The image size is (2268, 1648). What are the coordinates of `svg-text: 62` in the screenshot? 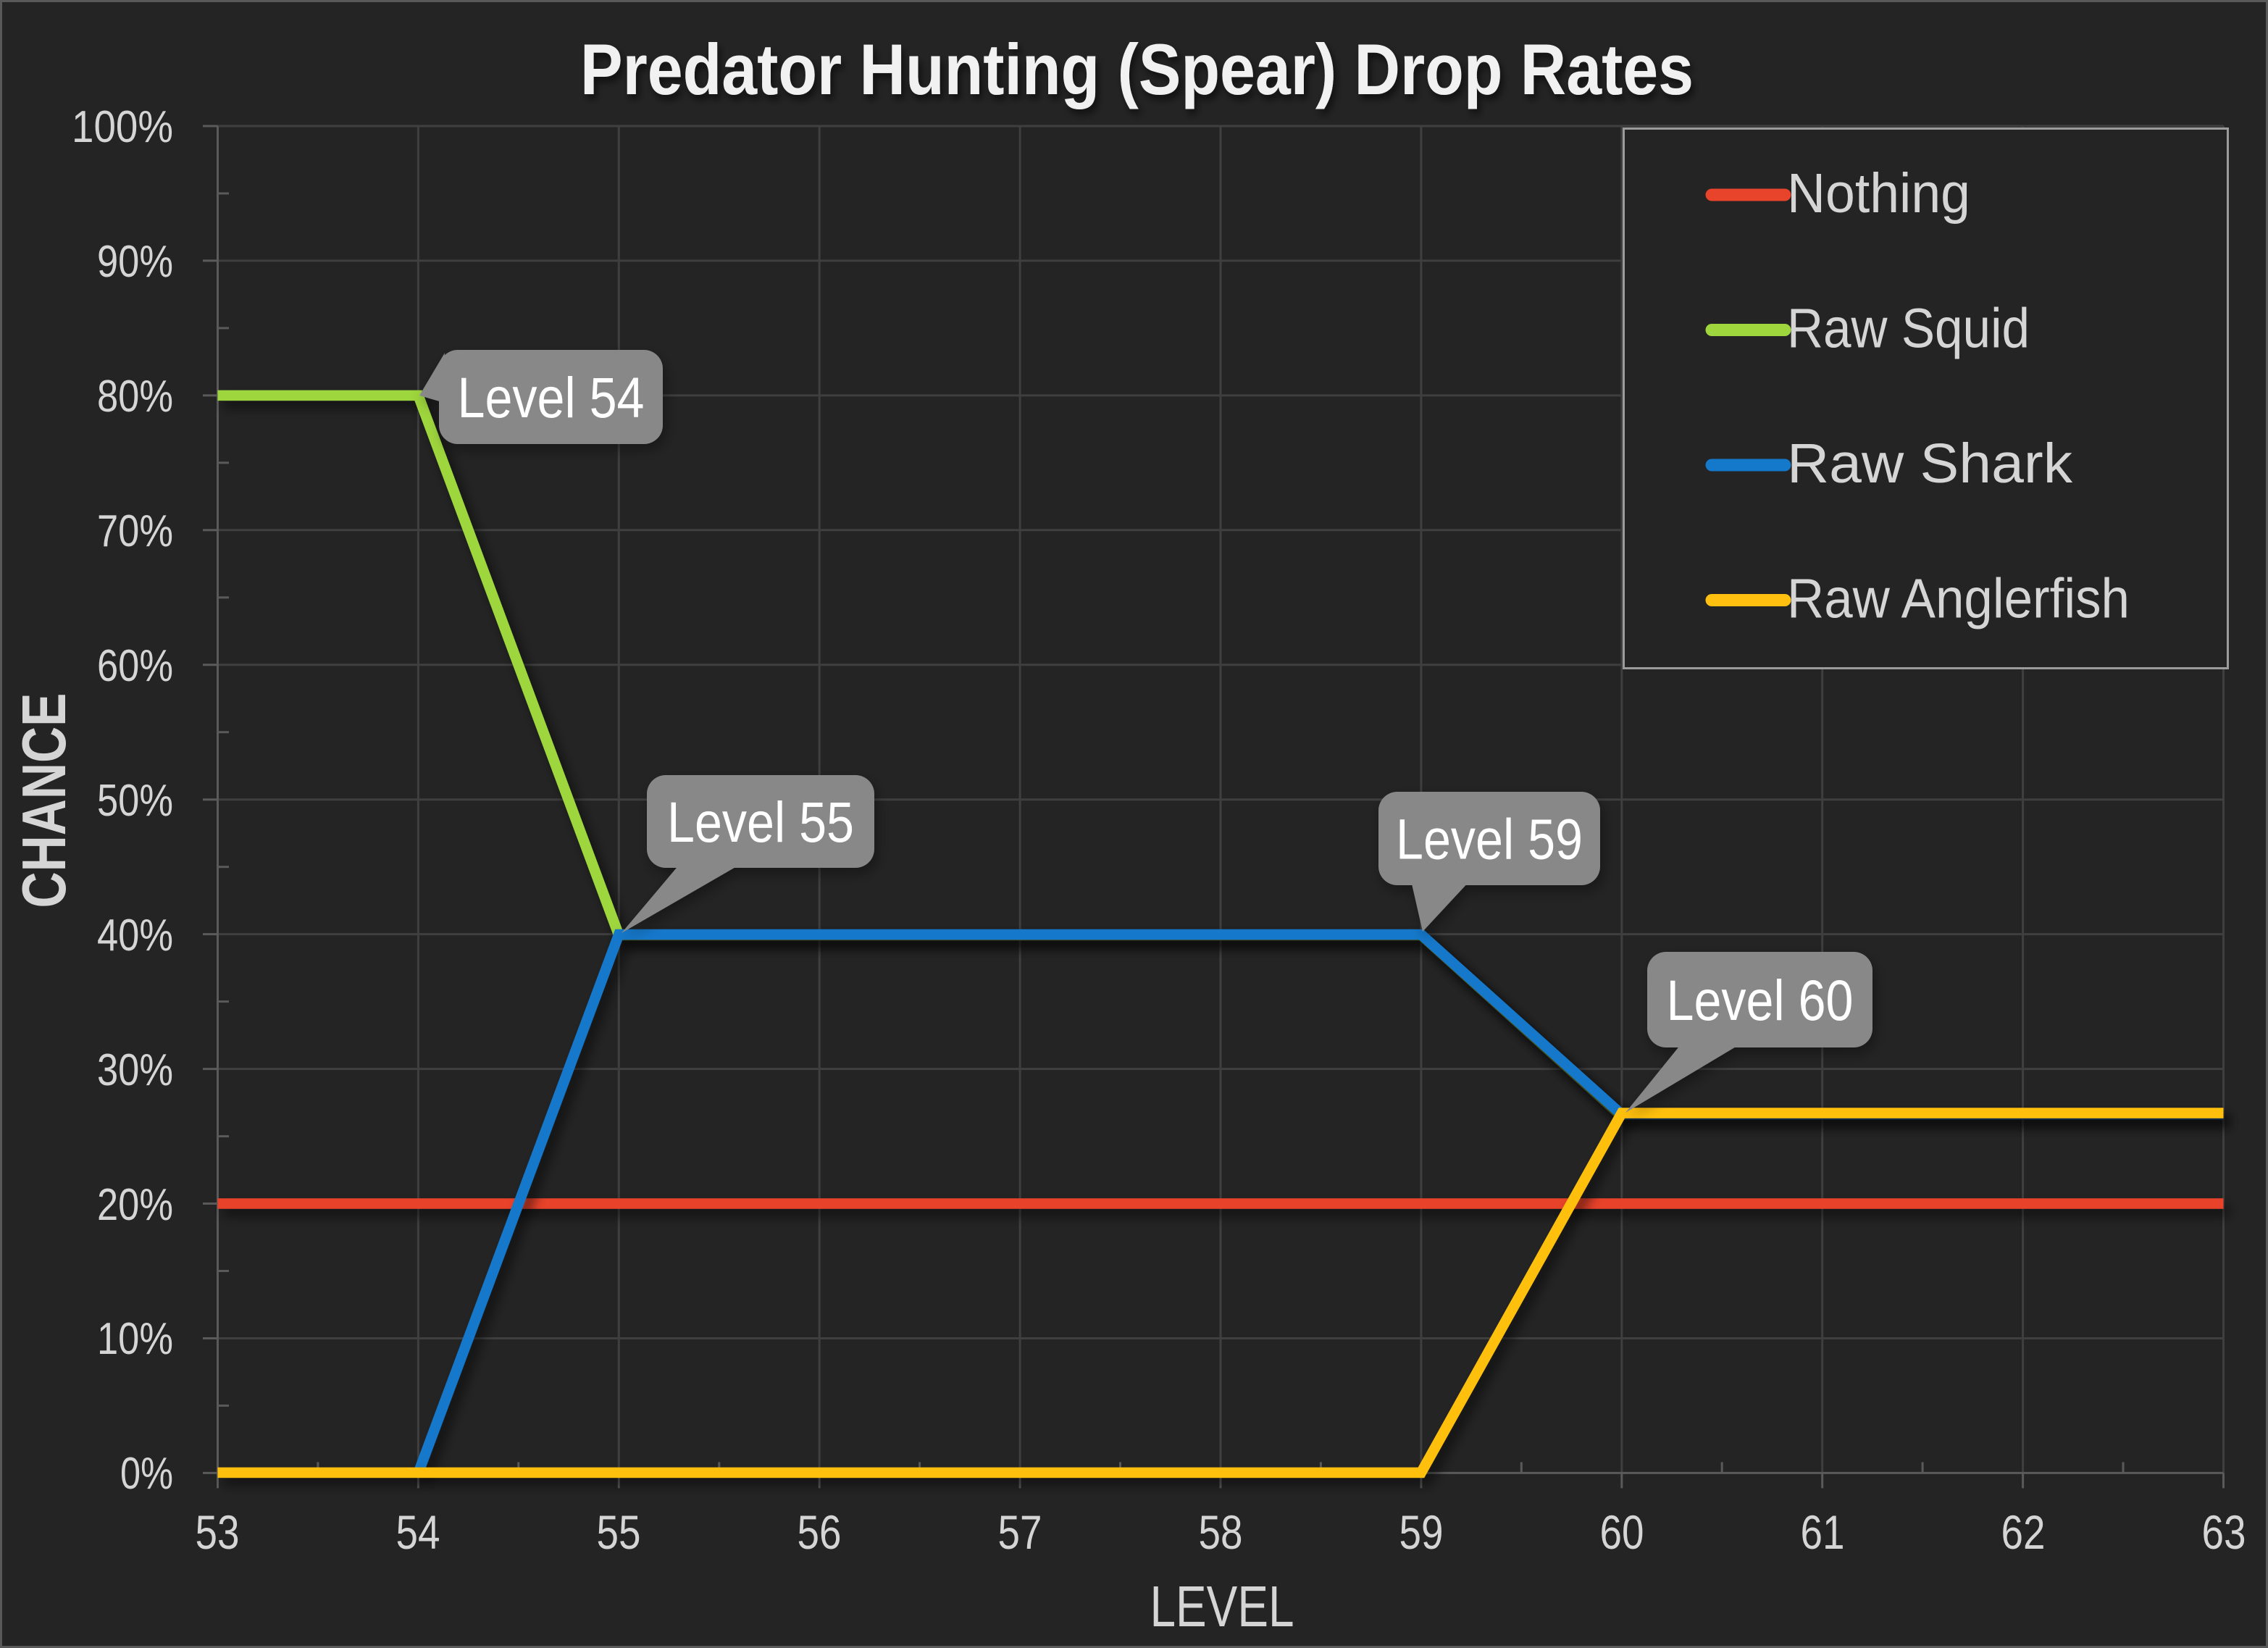 It's located at (2024, 1532).